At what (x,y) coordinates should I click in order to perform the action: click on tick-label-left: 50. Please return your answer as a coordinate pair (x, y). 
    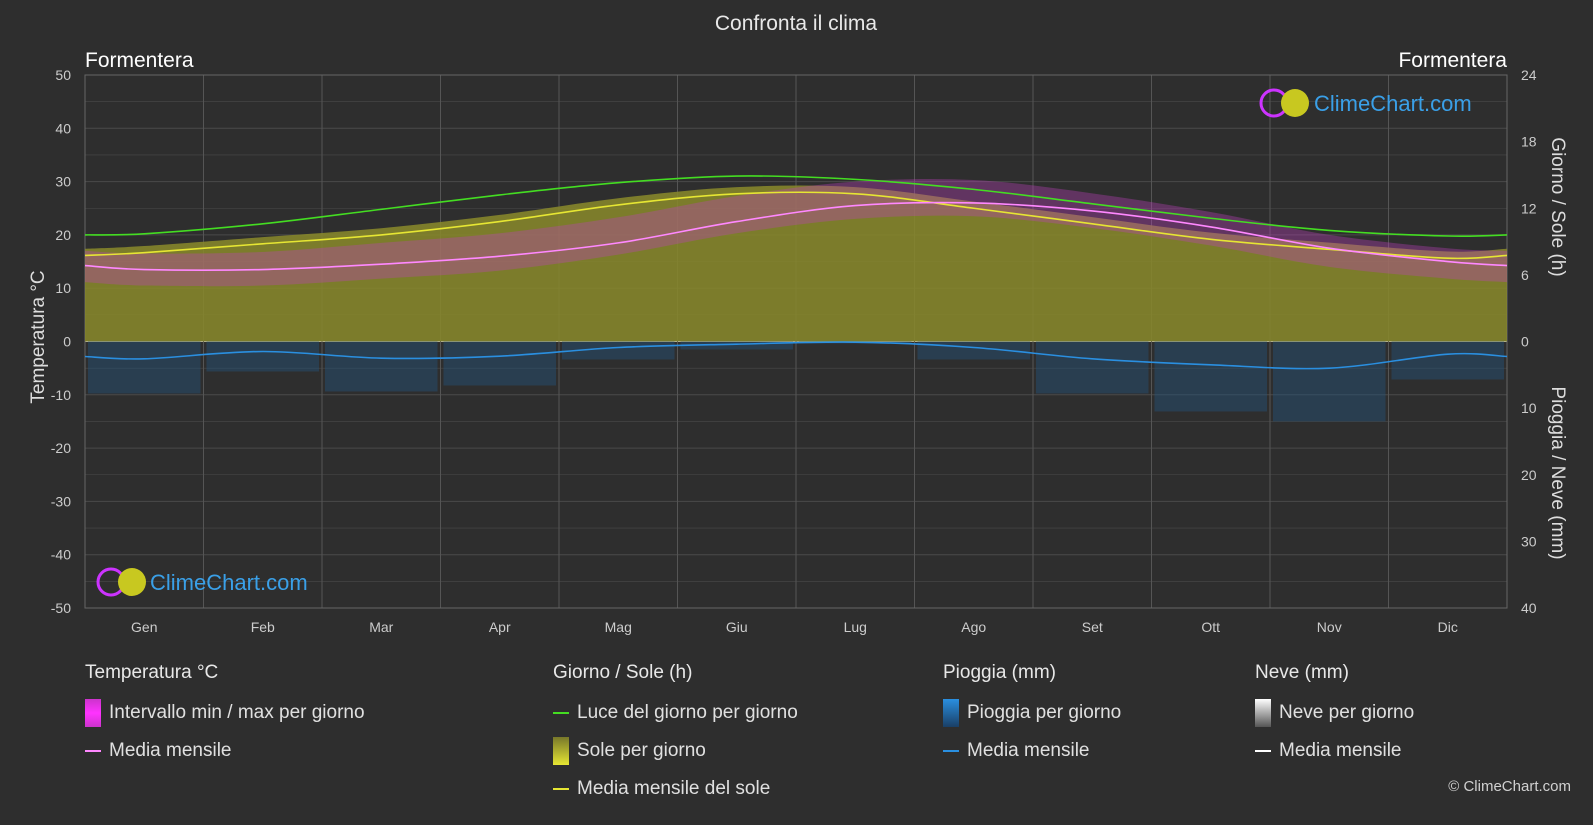
    Looking at the image, I should click on (63, 75).